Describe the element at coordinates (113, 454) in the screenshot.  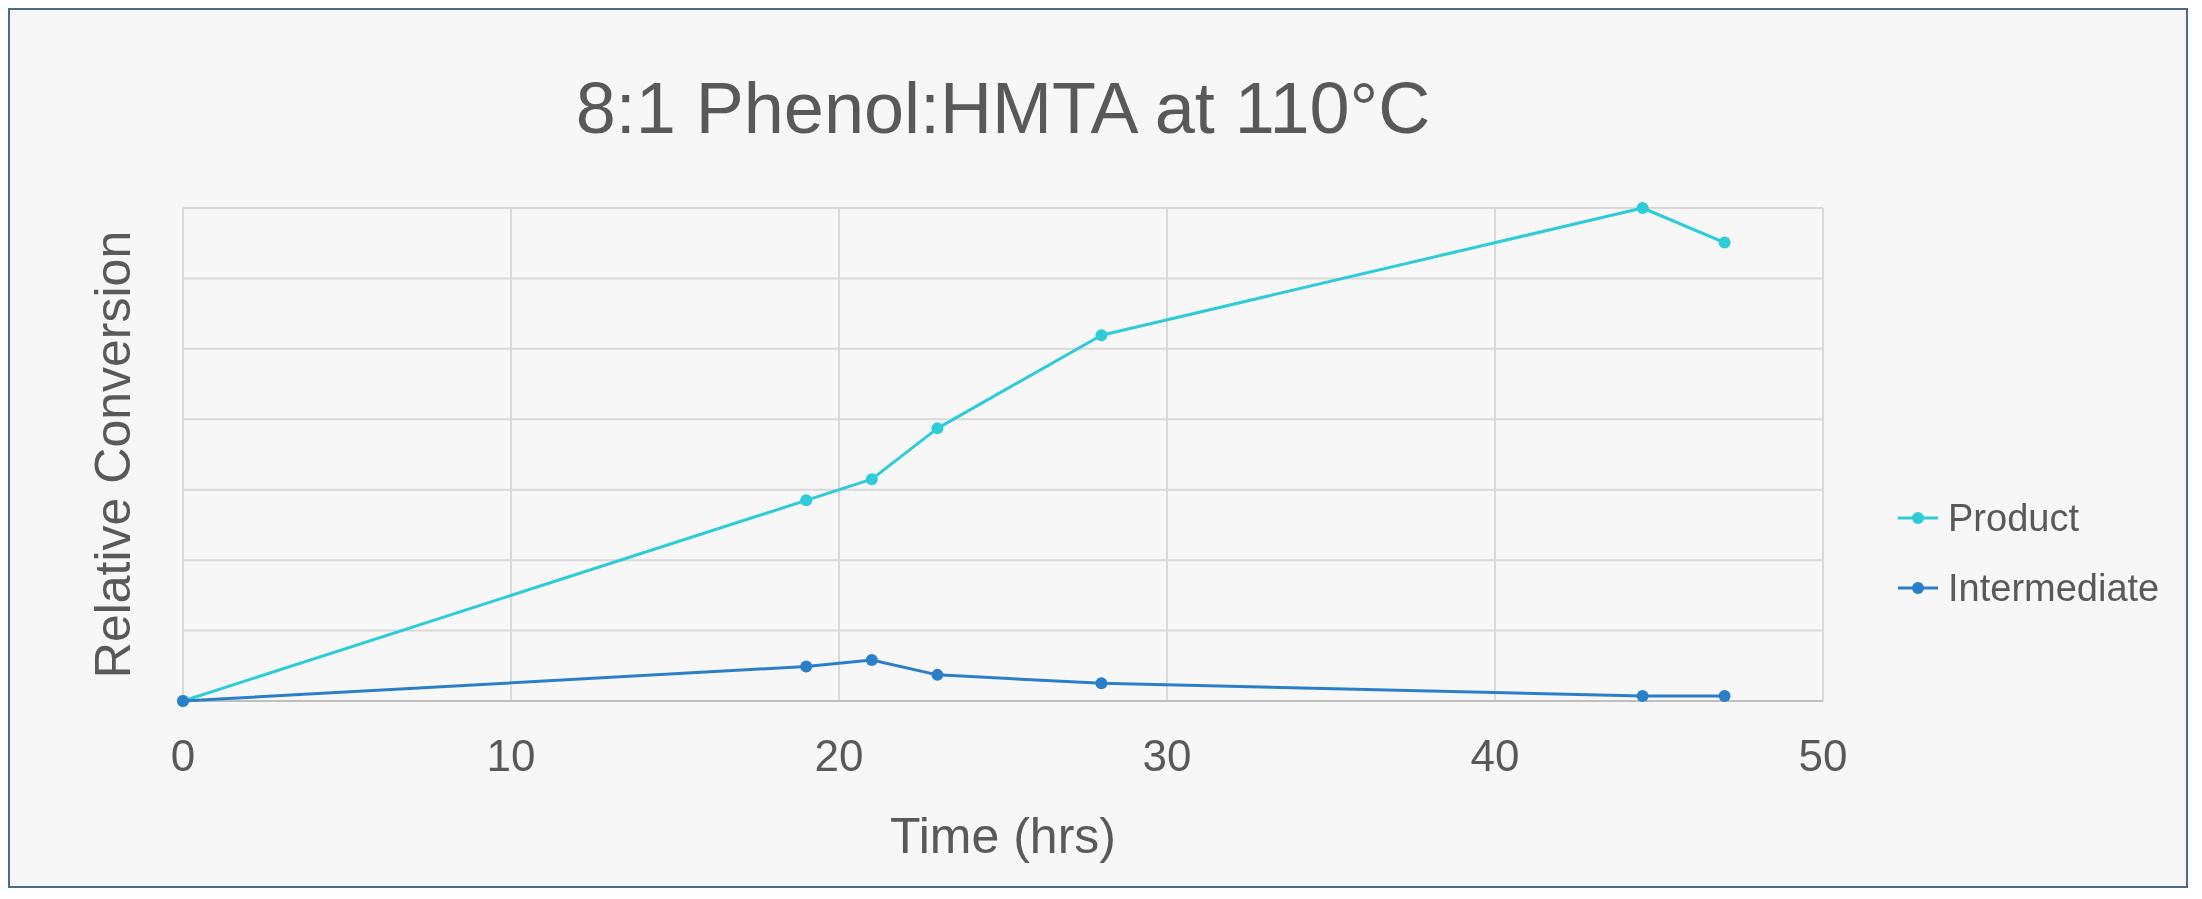
I see `y-axis-title: Relative Conversion` at that location.